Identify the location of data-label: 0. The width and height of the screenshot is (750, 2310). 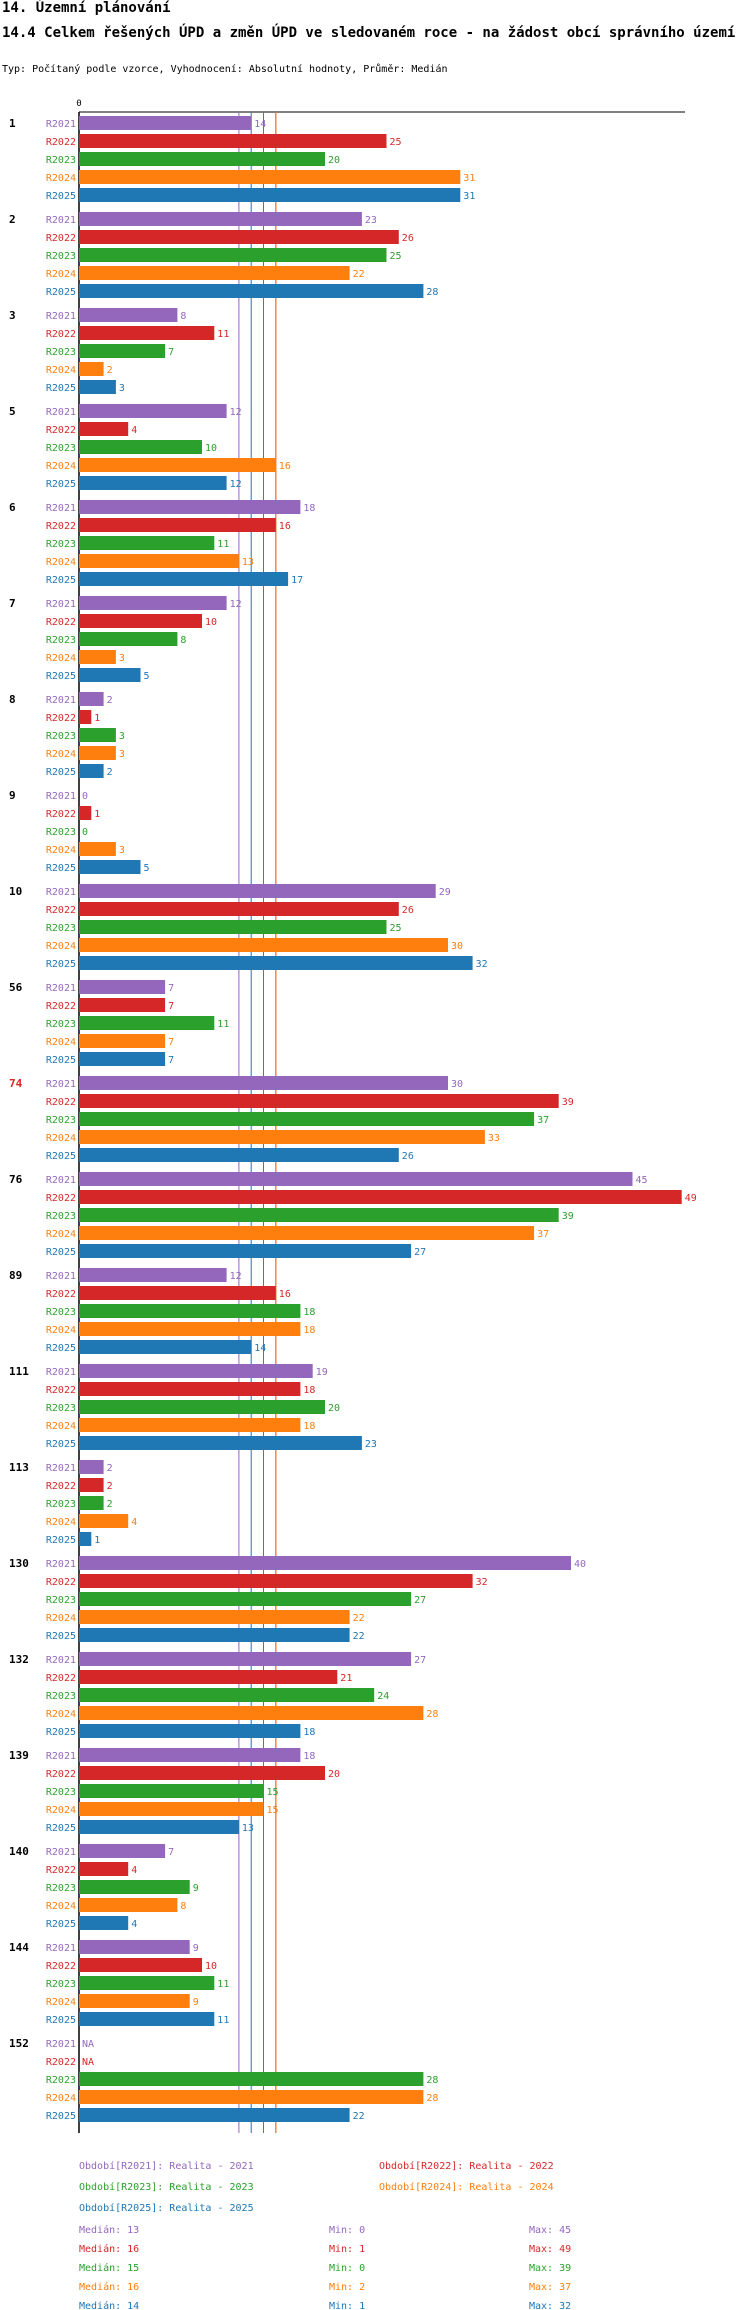
(85, 832).